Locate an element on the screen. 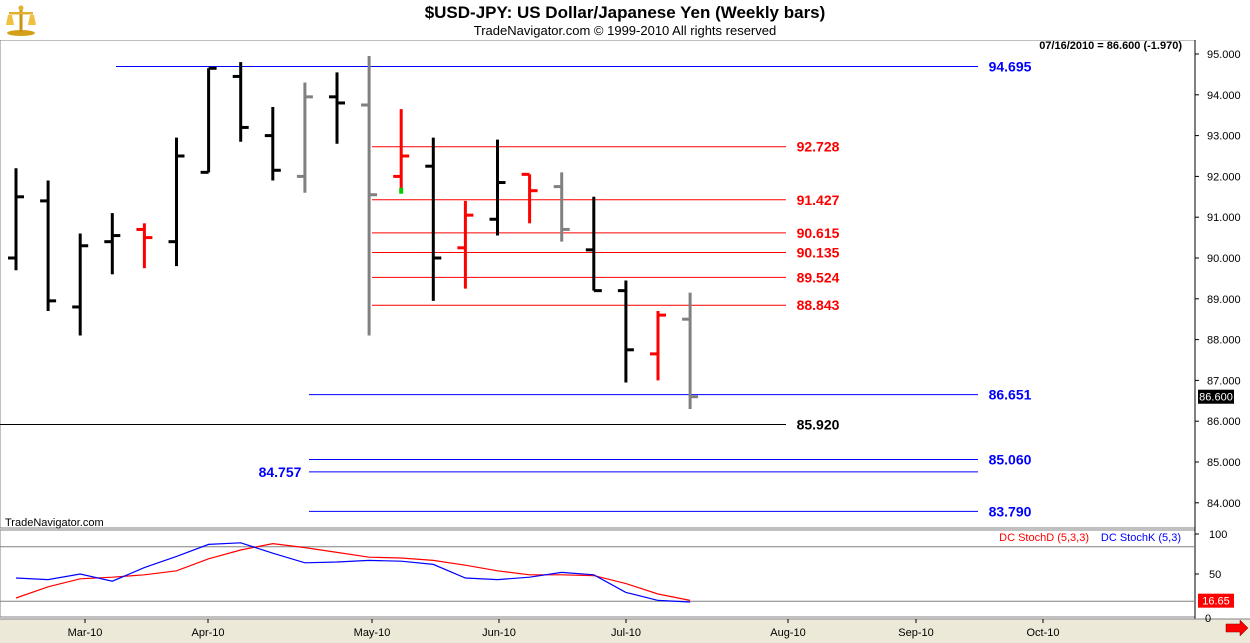  y-tick-label: 85.000 is located at coordinates (1224, 463).